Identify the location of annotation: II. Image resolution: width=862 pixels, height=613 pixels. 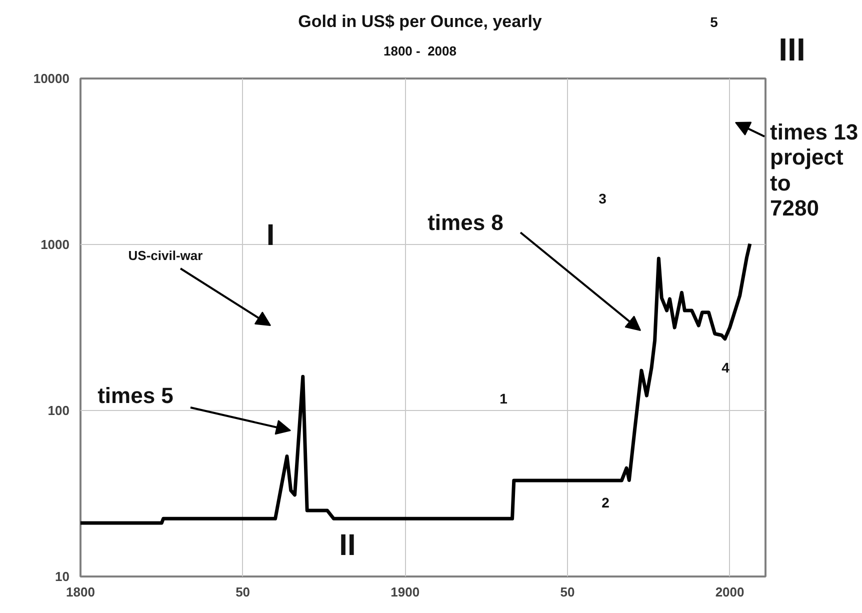
(347, 545).